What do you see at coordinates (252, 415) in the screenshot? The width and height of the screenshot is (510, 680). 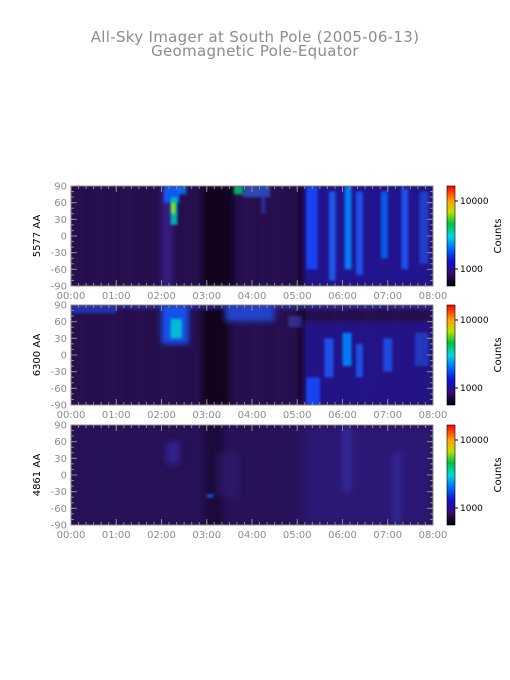 I see `x-tick-label: 04:00` at bounding box center [252, 415].